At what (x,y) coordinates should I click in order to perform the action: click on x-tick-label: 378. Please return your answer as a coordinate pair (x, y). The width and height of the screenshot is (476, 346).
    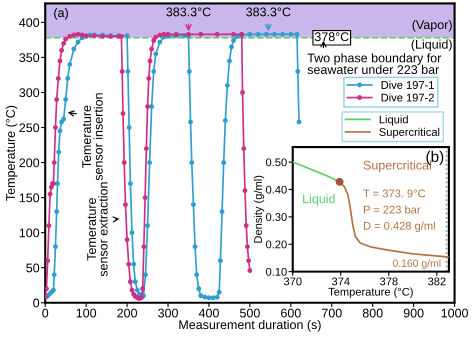
    Looking at the image, I should click on (389, 281).